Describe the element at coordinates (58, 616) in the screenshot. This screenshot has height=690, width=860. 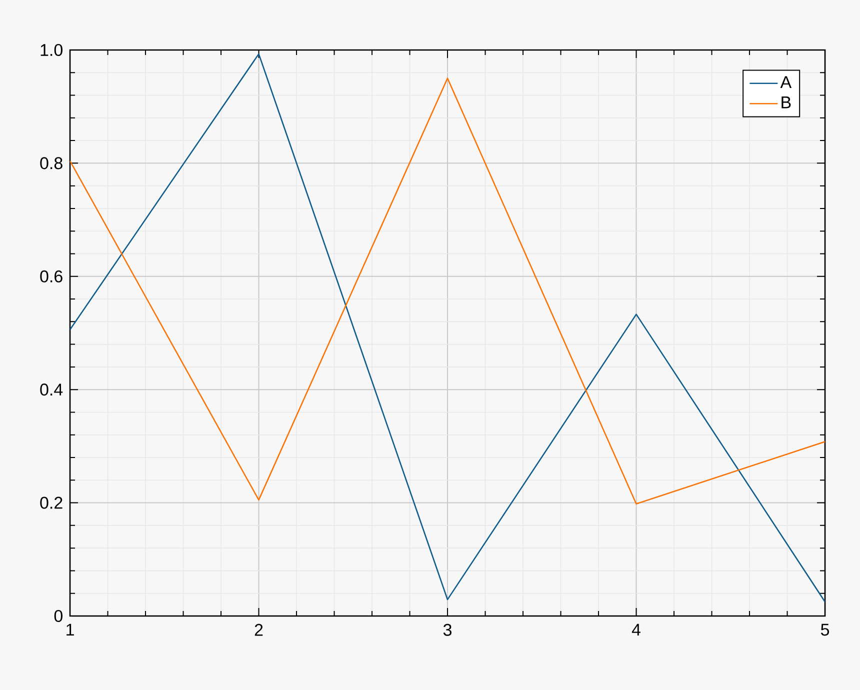
I see `y-tick-label: 0` at that location.